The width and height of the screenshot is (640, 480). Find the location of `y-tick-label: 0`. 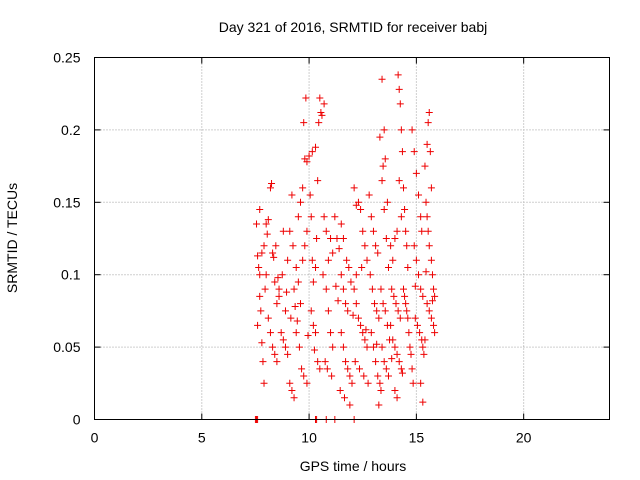

y-tick-label: 0 is located at coordinates (77, 420).